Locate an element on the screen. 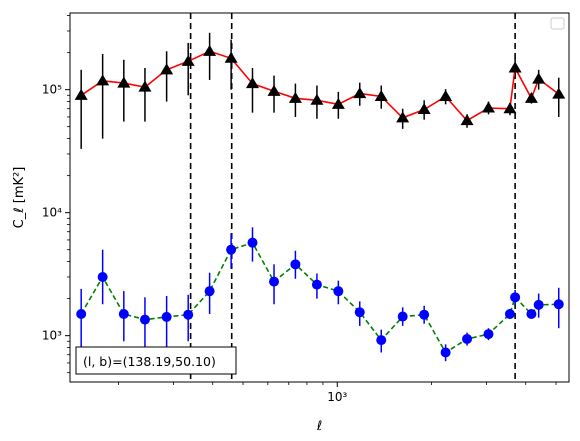 This screenshot has height=441, width=580. x-tick-label-0: 10³ is located at coordinates (337, 397).